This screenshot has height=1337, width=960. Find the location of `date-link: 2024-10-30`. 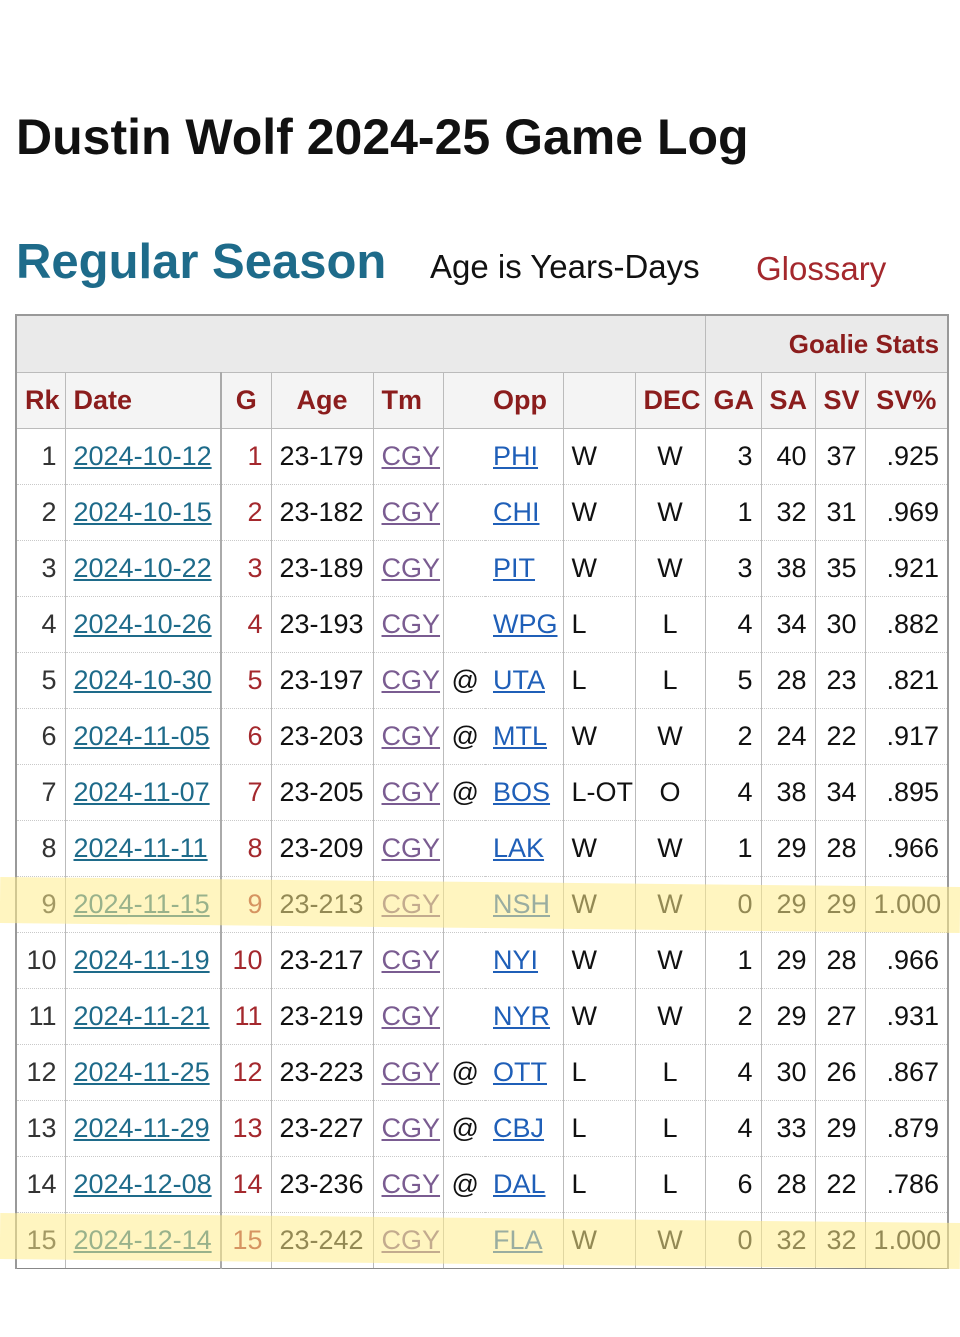

date-link: 2024-10-30 is located at coordinates (142, 680).